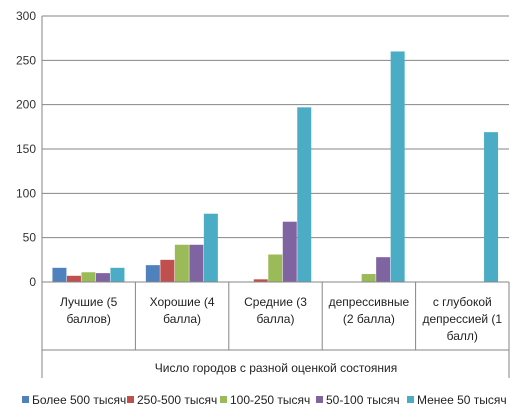  What do you see at coordinates (275, 310) in the screenshot?
I see `category-label: Средние (3 балла)` at bounding box center [275, 310].